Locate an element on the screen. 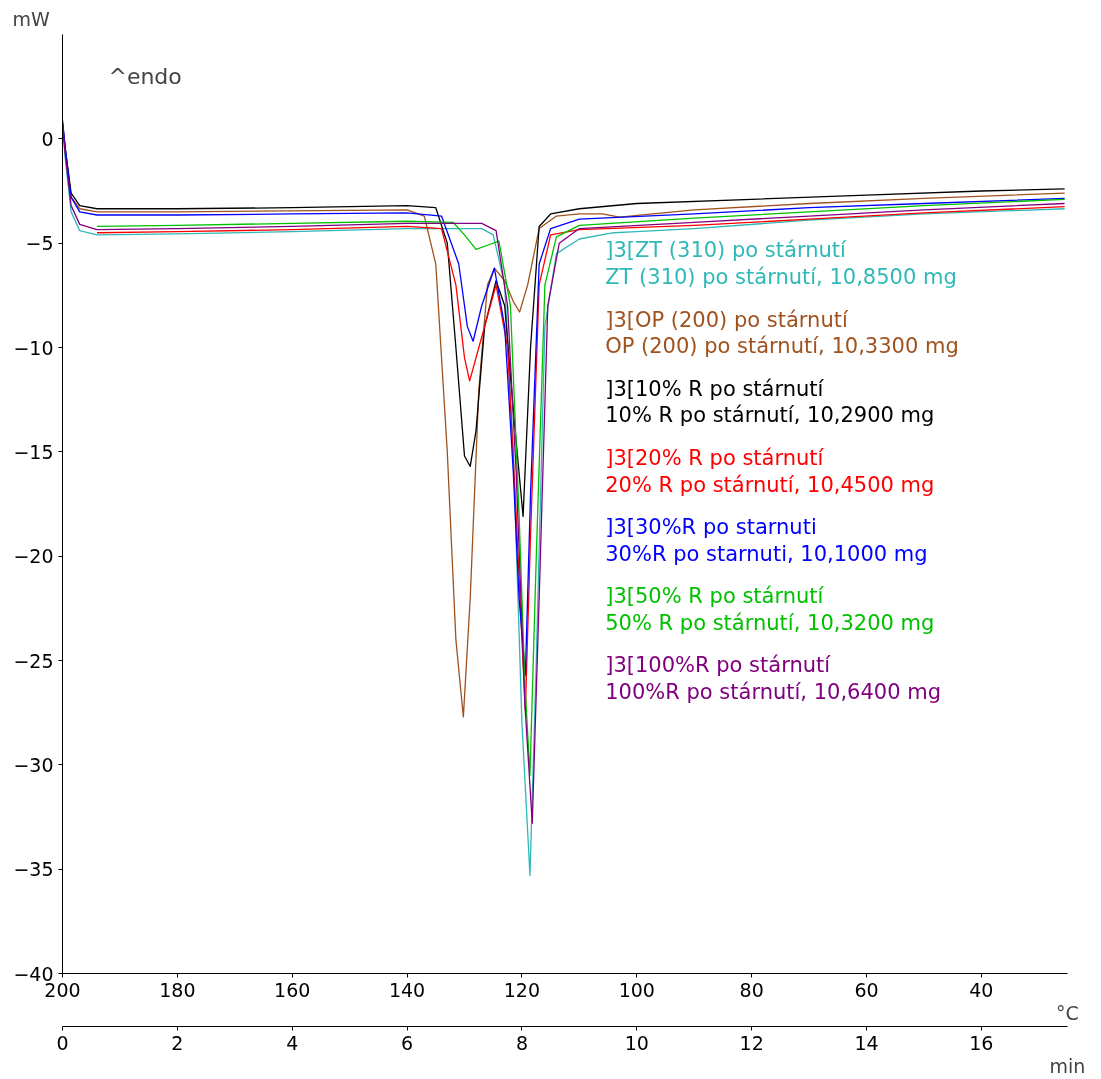  x-tick-label: 2 is located at coordinates (177, 1042).